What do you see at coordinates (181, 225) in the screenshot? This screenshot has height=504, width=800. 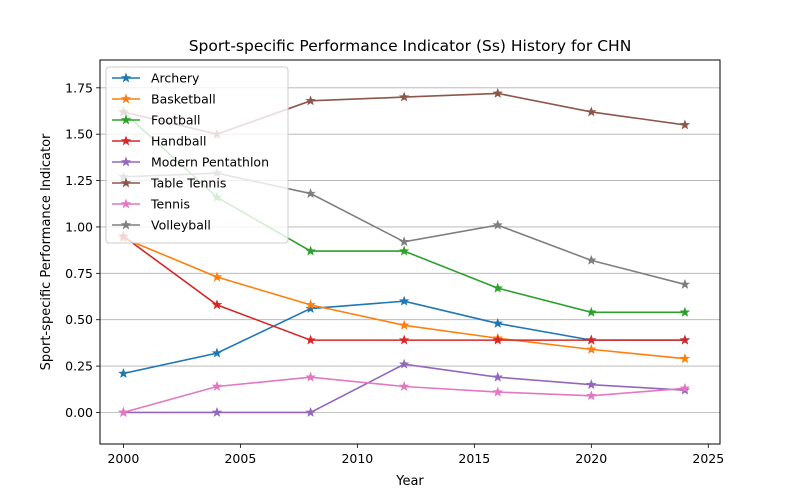 I see `legend-label: Volleyball` at bounding box center [181, 225].